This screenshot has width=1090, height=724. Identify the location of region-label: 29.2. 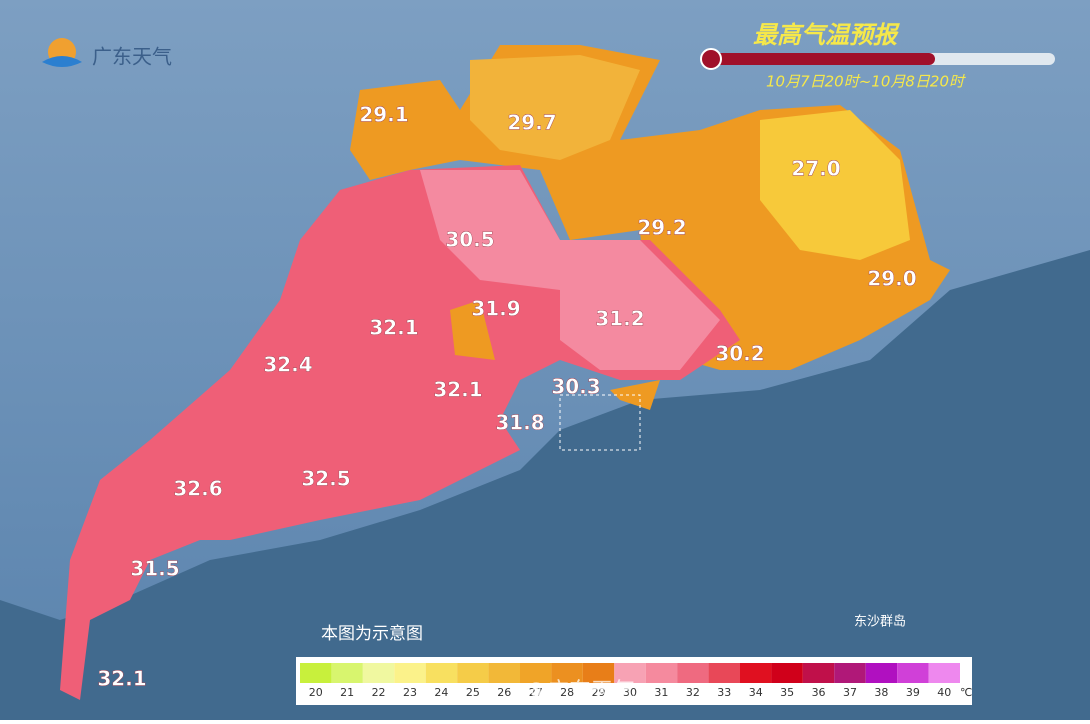
(661, 228).